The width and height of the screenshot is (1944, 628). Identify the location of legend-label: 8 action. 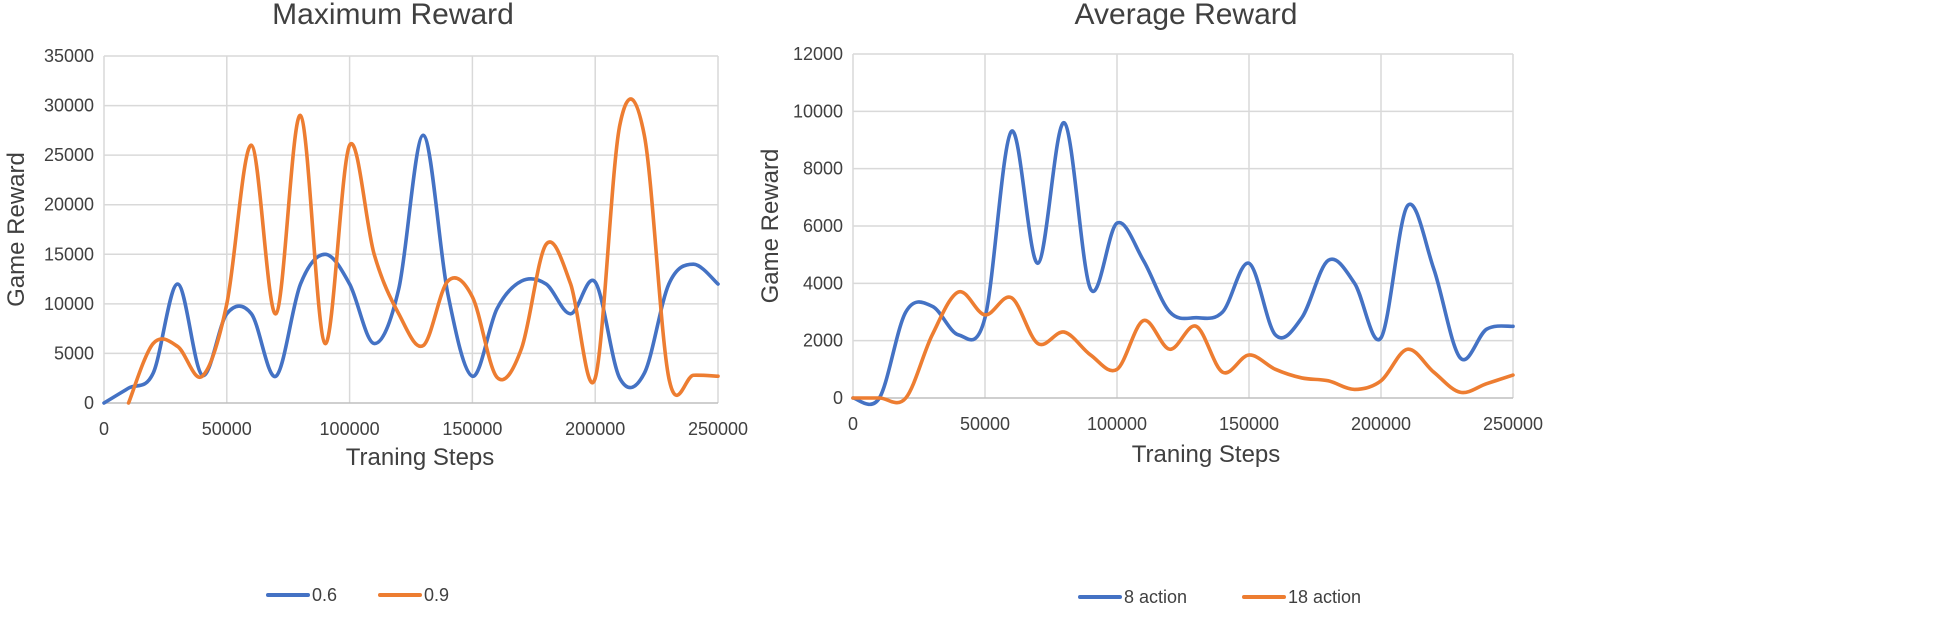
(1155, 597).